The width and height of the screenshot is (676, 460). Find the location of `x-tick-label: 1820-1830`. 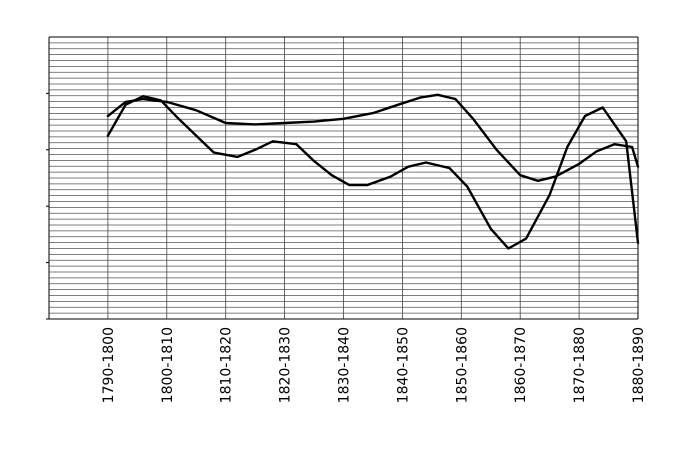

x-tick-label: 1820-1830 is located at coordinates (286, 365).